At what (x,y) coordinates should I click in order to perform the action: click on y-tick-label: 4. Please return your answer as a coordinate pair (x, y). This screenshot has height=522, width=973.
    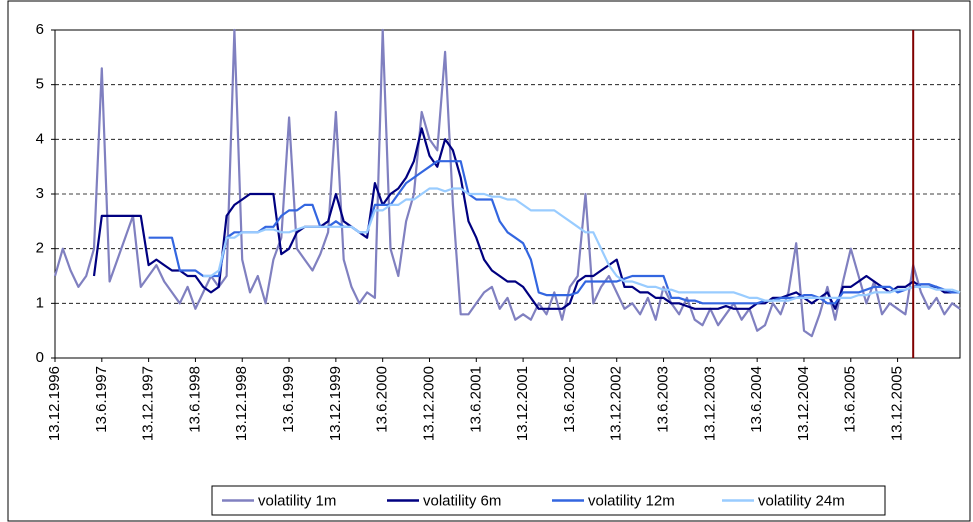
    Looking at the image, I should click on (40, 138).